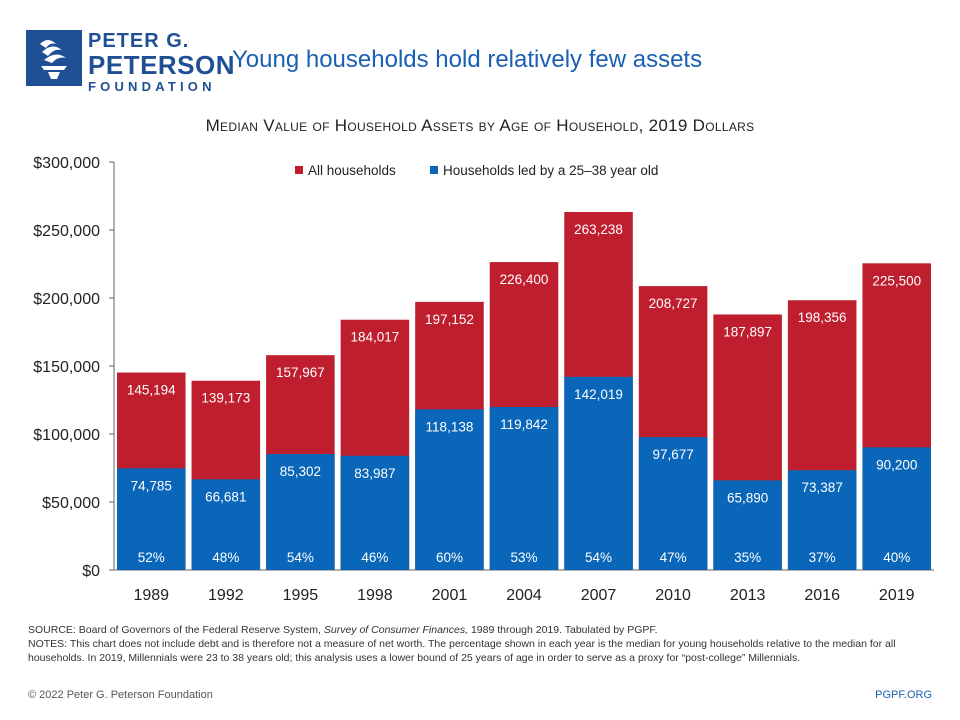 The width and height of the screenshot is (960, 720). What do you see at coordinates (300, 471) in the screenshot?
I see `data-label-young: 85,302` at bounding box center [300, 471].